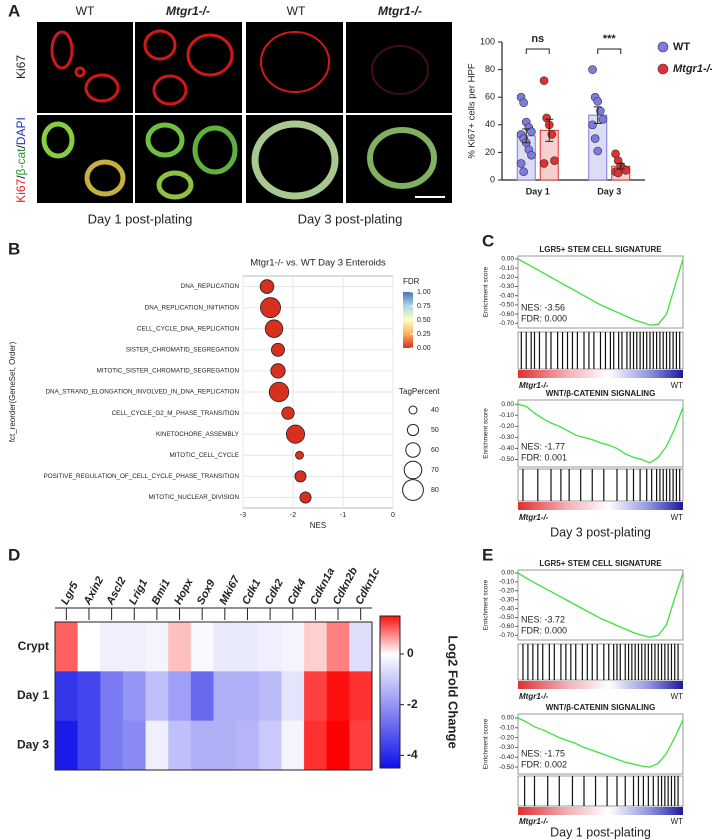  I want to click on chart-title: LGR5+ STEM CELL SIGNATURE, so click(600, 563).